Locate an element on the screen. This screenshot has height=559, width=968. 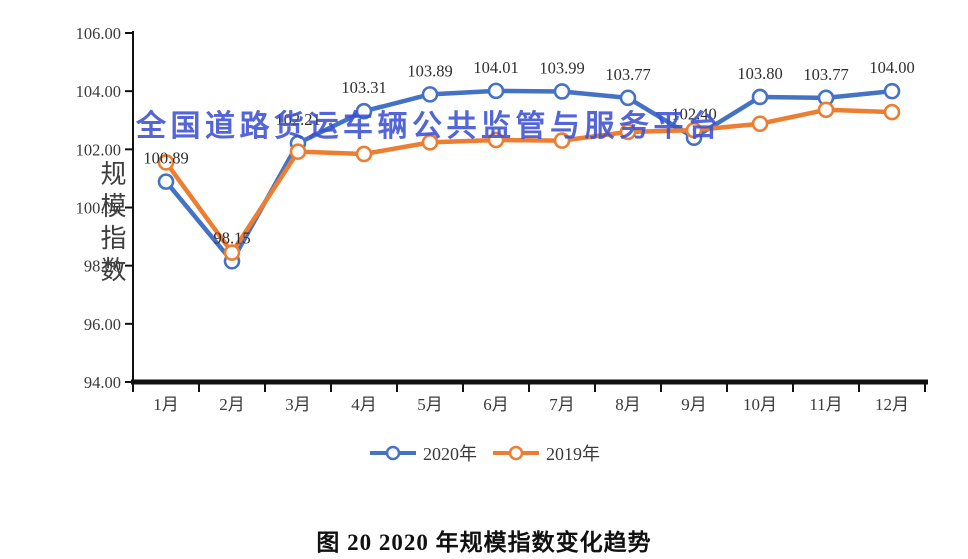
data-point-2019年-10月 is located at coordinates (760, 124).